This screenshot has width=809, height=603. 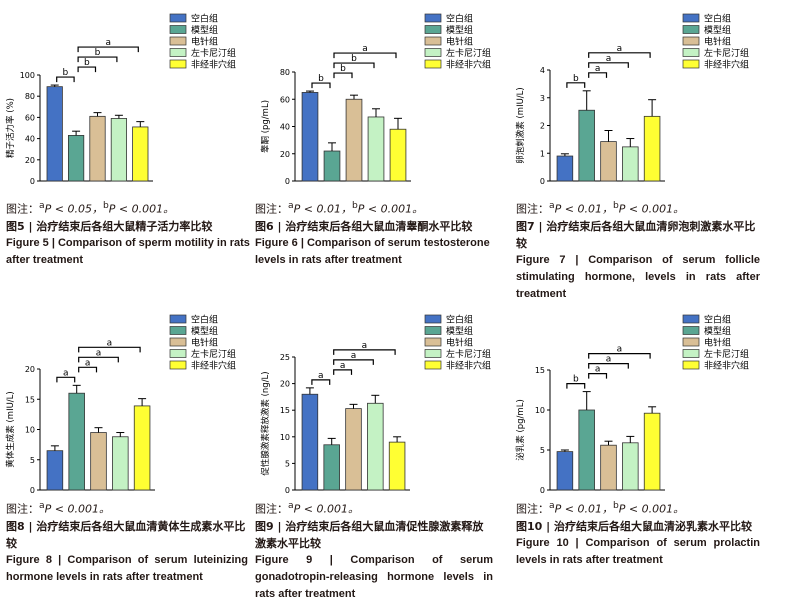 What do you see at coordinates (398, 155) in the screenshot?
I see `bar-非经非穴组` at bounding box center [398, 155].